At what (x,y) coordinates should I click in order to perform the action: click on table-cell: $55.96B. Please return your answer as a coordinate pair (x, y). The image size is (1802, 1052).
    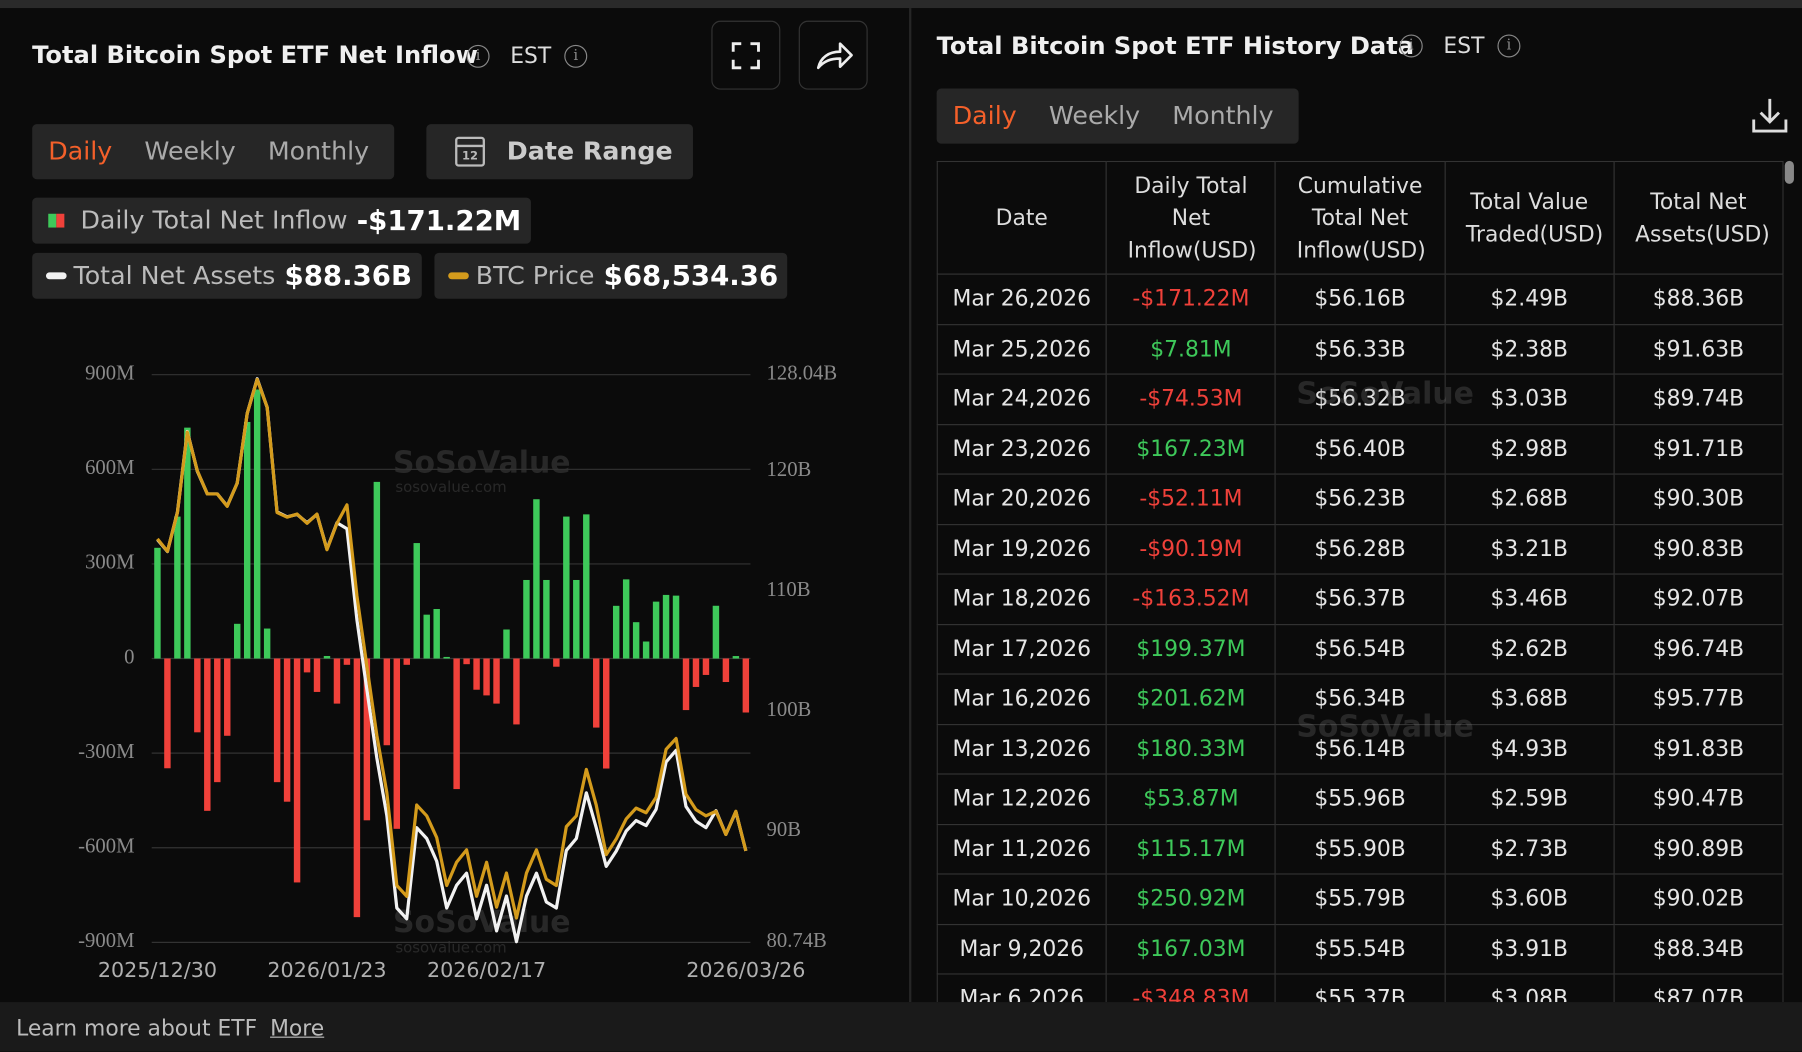
    Looking at the image, I should click on (1360, 799).